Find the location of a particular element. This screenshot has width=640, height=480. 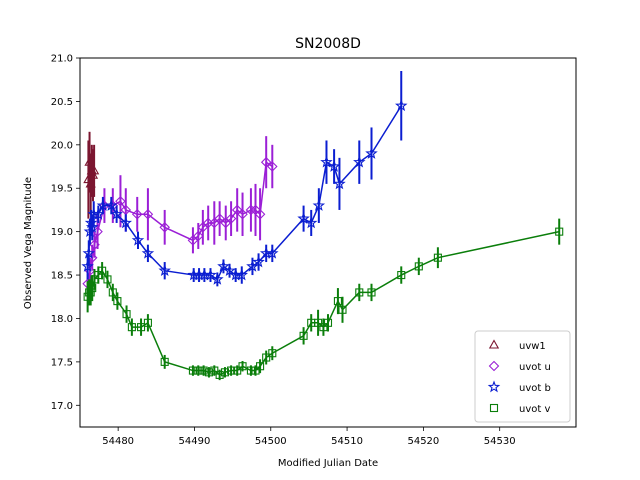

legend-label: uvot b is located at coordinates (535, 388).